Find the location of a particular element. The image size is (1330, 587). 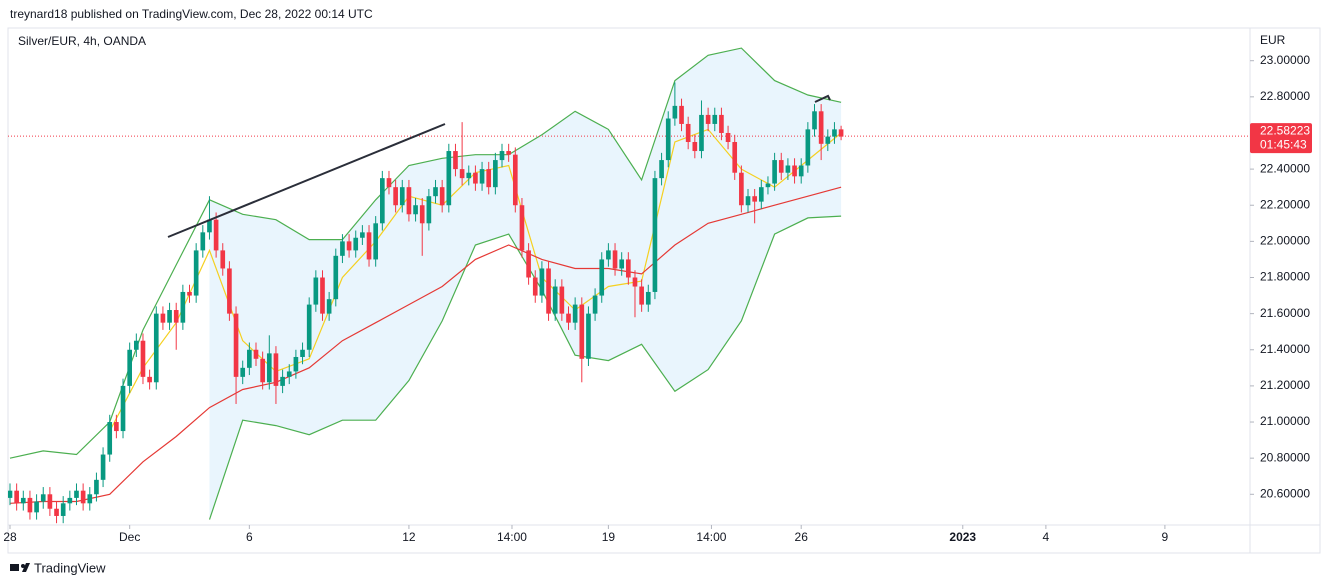

x-tick-label: 19 is located at coordinates (609, 537).